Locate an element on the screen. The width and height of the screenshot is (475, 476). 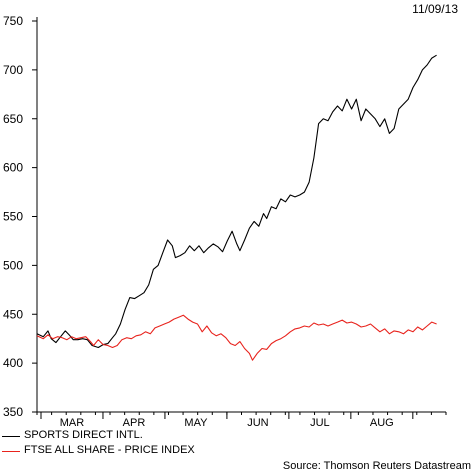
y-tick-label: 350 is located at coordinates (13, 412).